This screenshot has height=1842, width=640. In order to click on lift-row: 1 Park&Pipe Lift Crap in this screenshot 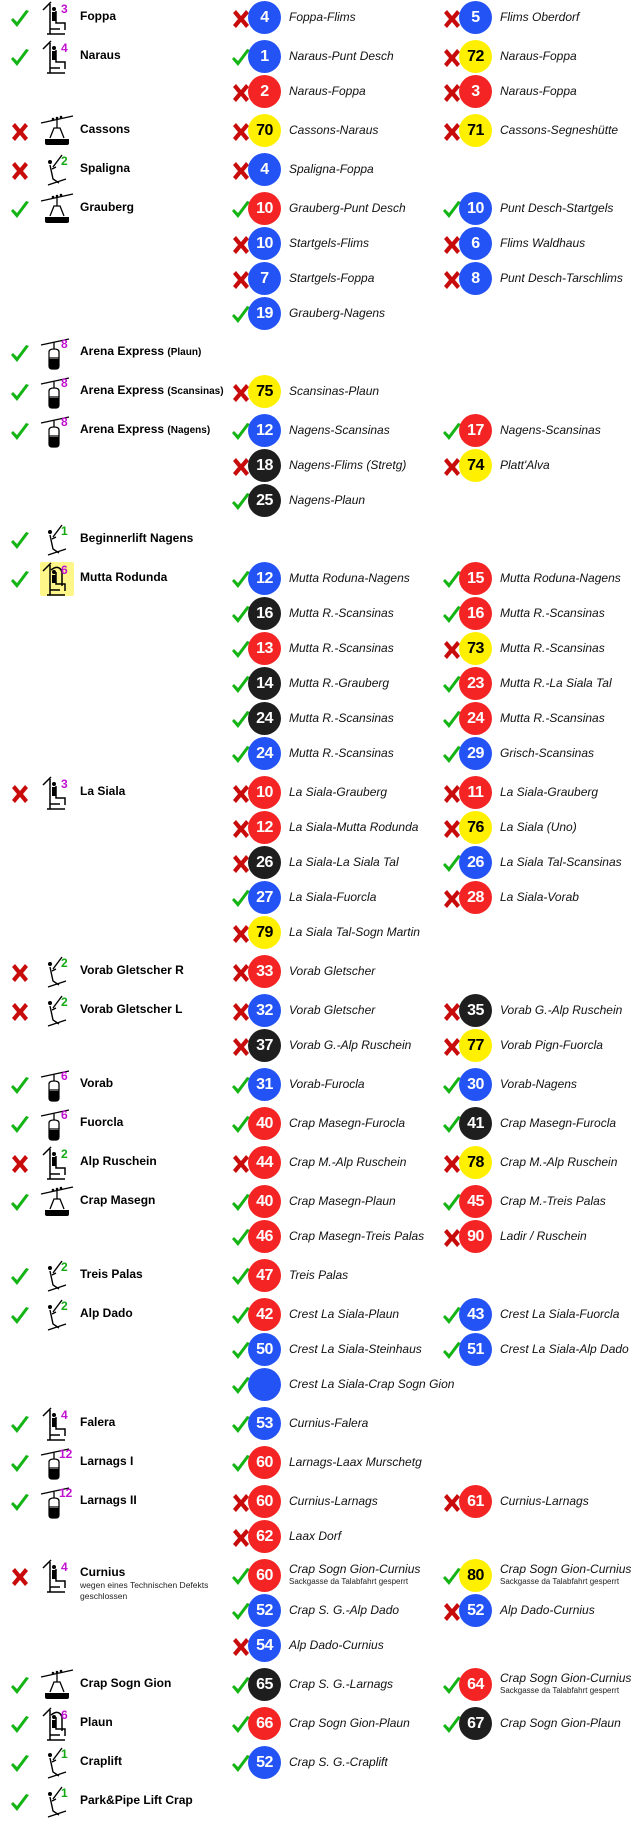, I will do `click(114, 1801)`.